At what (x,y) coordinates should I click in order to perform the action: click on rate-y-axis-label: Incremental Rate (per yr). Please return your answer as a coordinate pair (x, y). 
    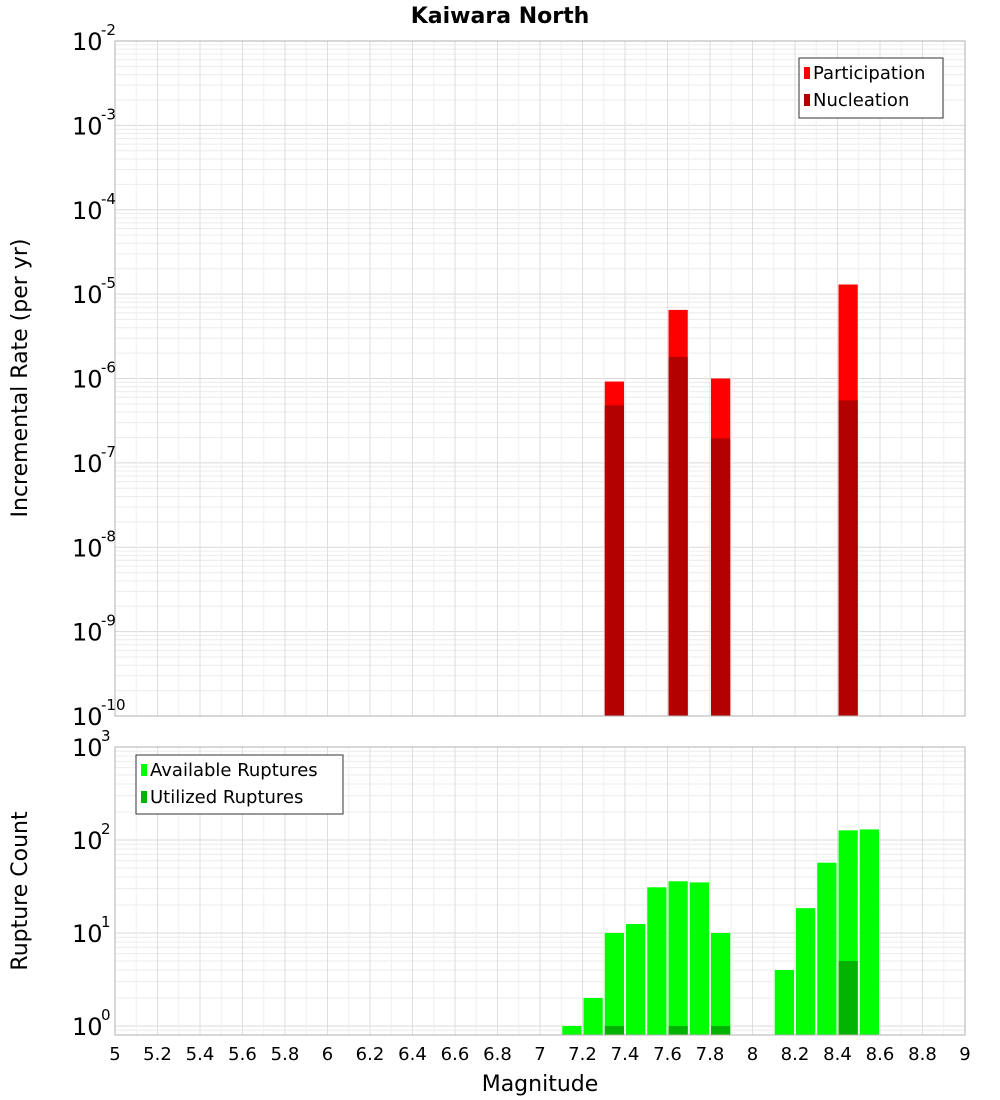
    Looking at the image, I should click on (20, 378).